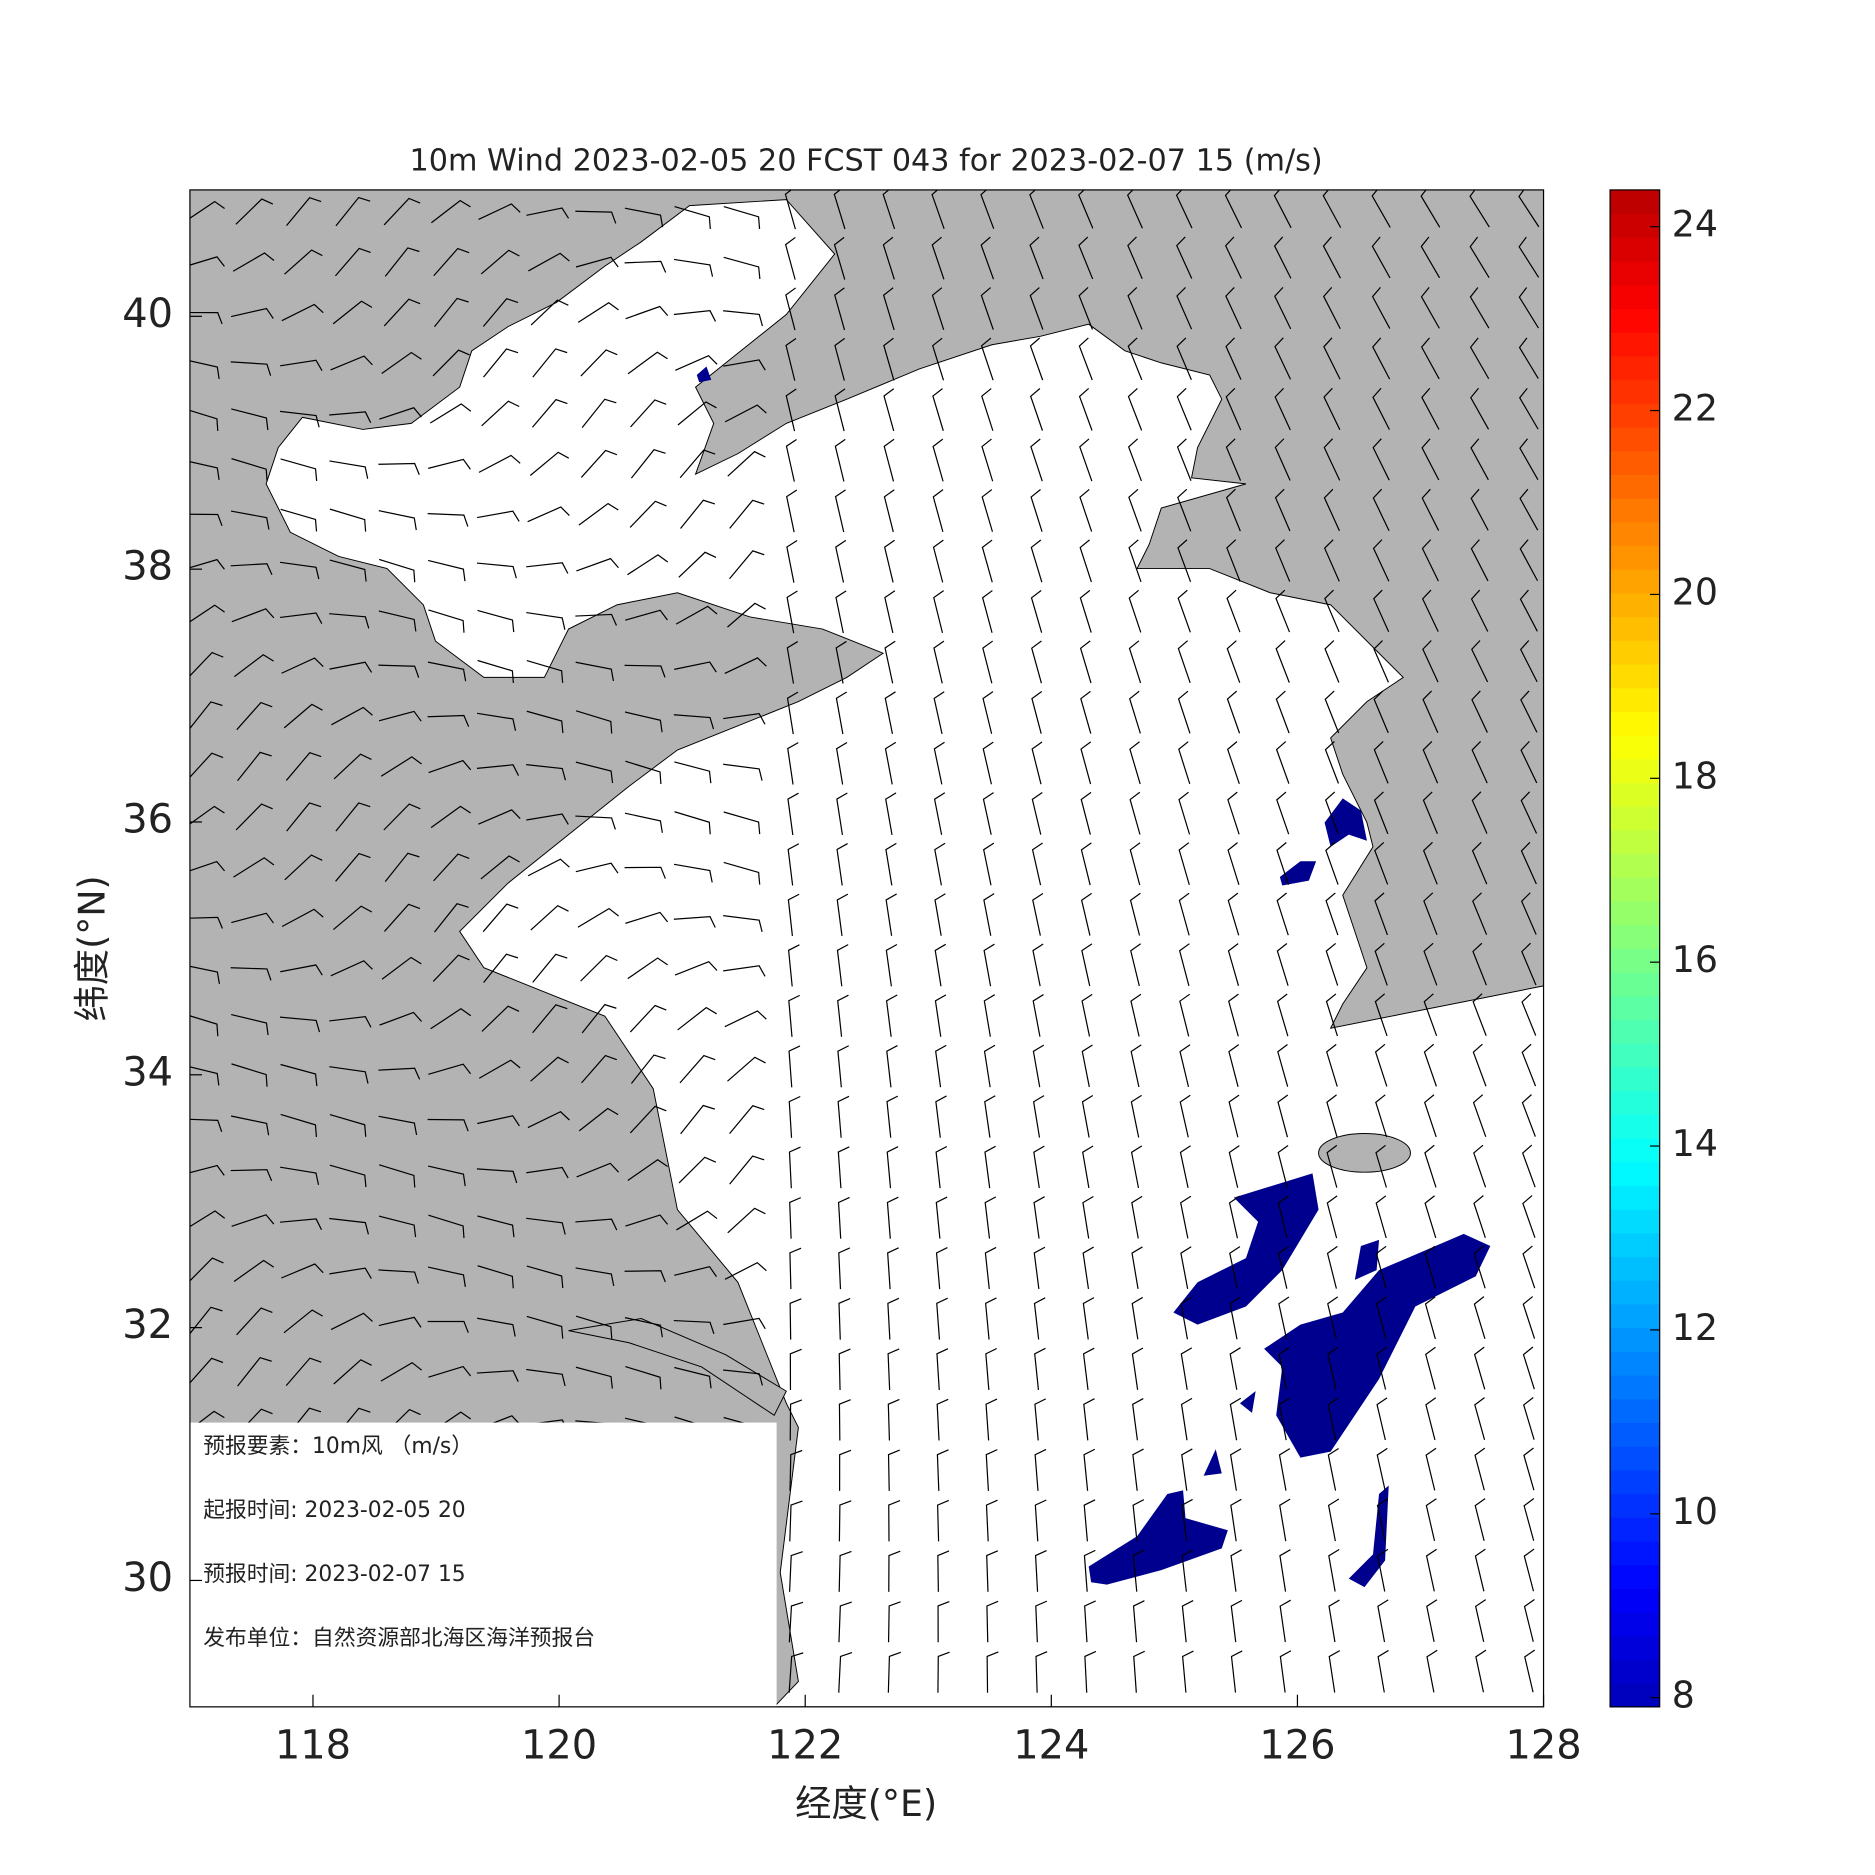 The width and height of the screenshot is (1875, 1875). I want to click on y-axis-label: 纬度(°N), so click(91, 948).